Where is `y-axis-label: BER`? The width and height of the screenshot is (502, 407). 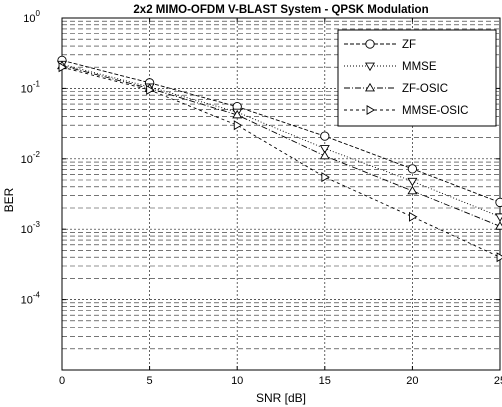 y-axis-label: BER is located at coordinates (9, 199).